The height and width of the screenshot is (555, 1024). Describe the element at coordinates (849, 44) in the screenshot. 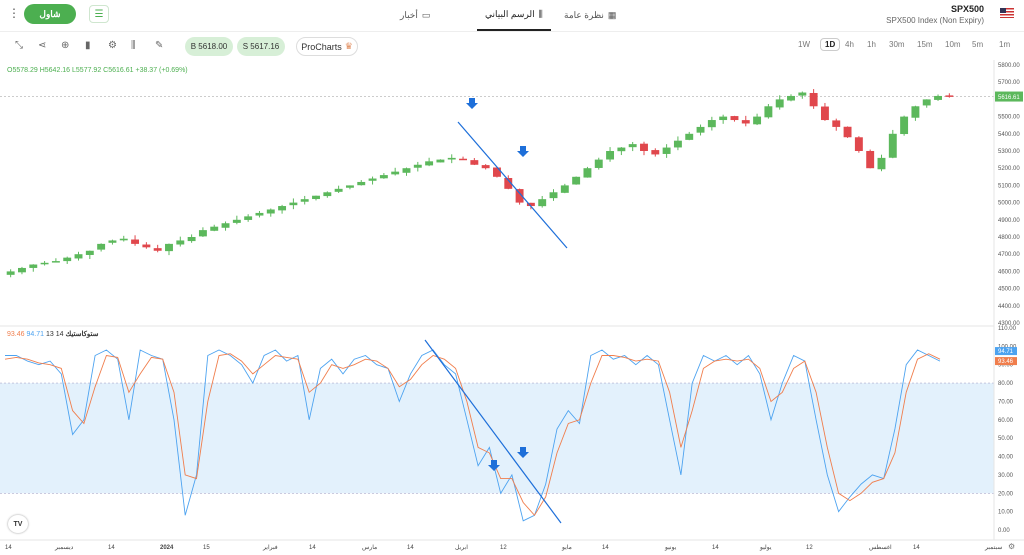

I see `timeframe-4h: 4h` at that location.